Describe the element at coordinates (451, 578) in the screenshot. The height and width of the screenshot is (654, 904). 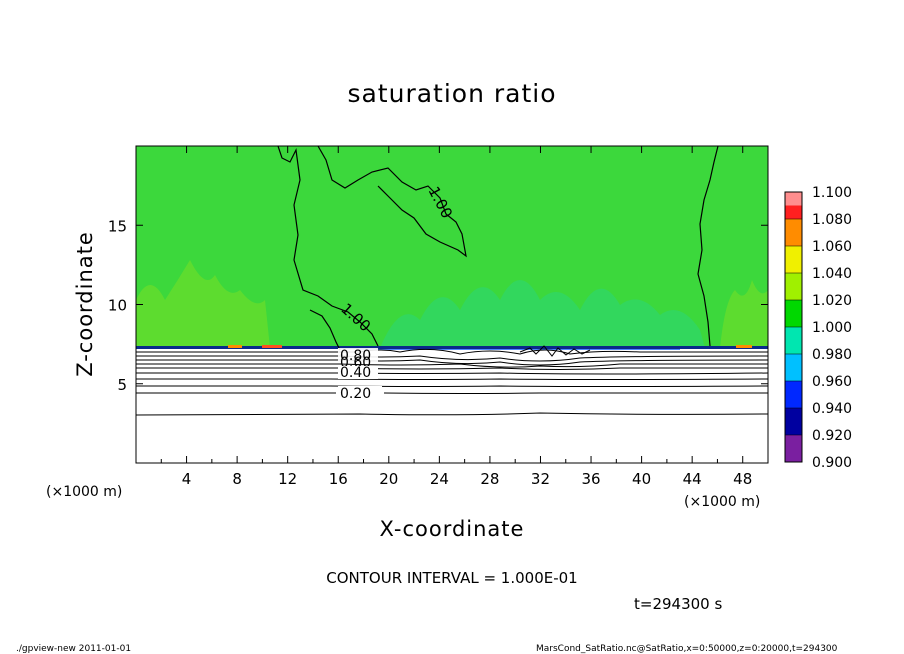
I see `contour-interval-note: CONTOUR INTERVAL = 1.000E-01` at that location.